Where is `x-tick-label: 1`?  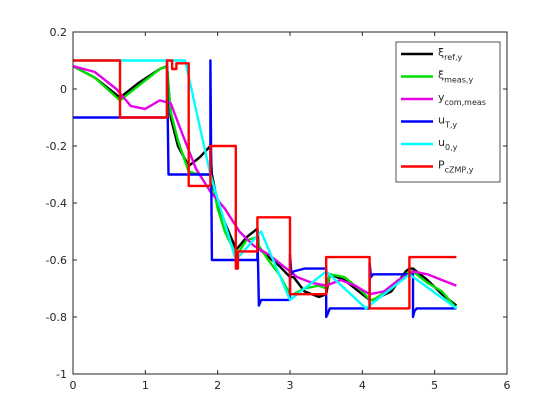
x-tick-label: 1 is located at coordinates (145, 385).